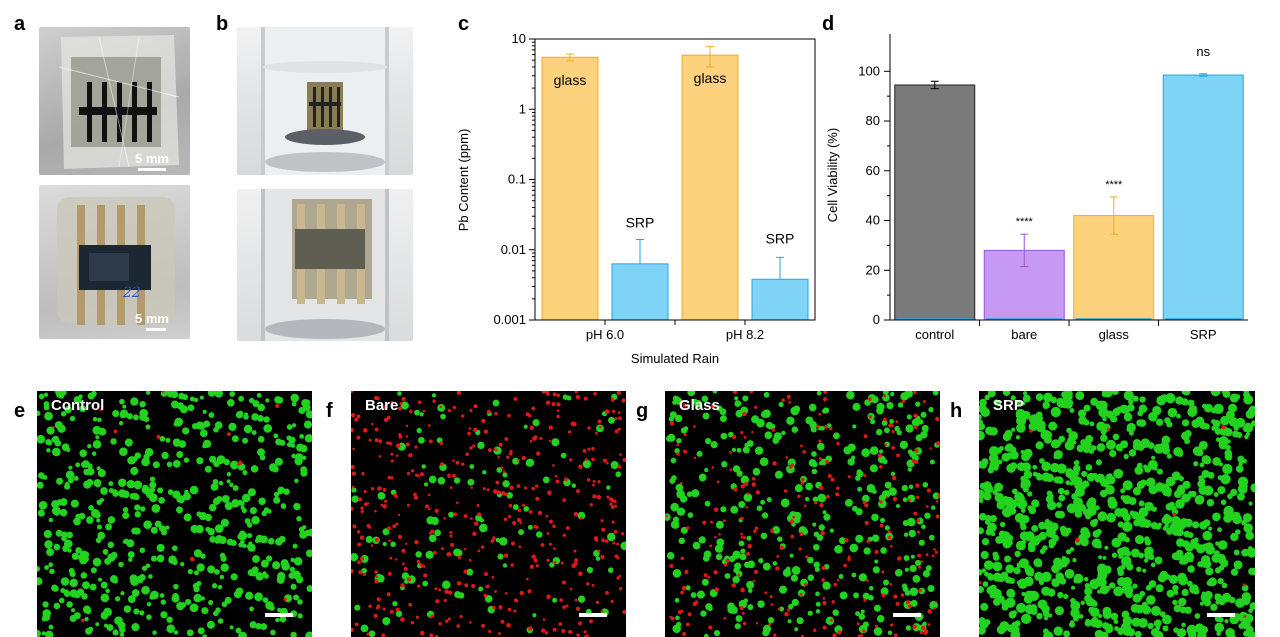 The height and width of the screenshot is (637, 1280). I want to click on chart-c-xlabel: Simulated Rain, so click(675, 358).